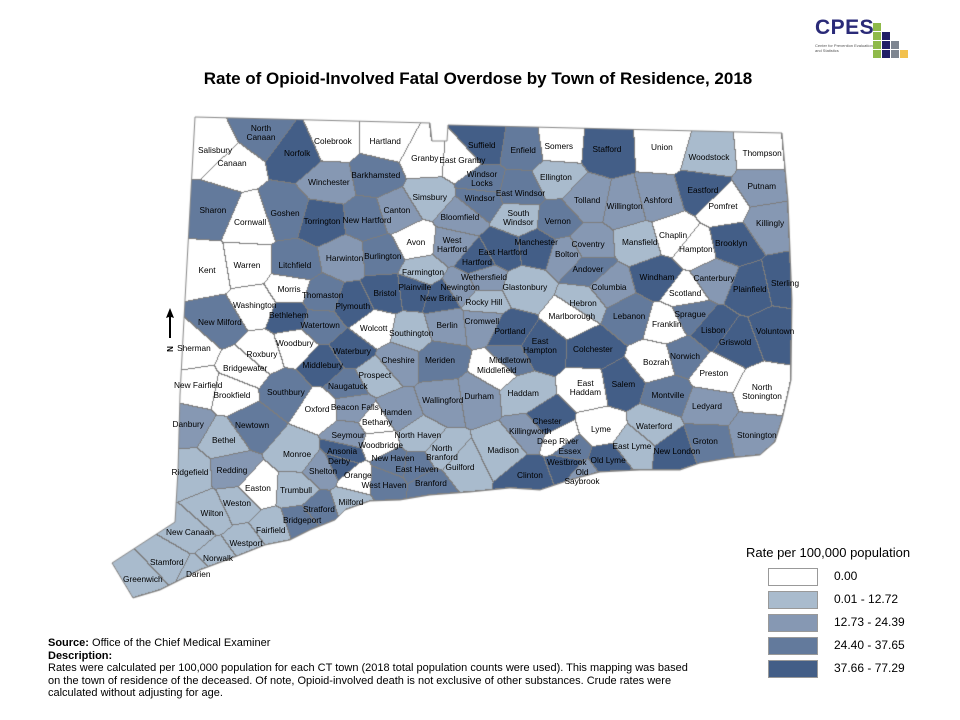 The image size is (960, 720). I want to click on town-label-norwich: Norwich, so click(685, 355).